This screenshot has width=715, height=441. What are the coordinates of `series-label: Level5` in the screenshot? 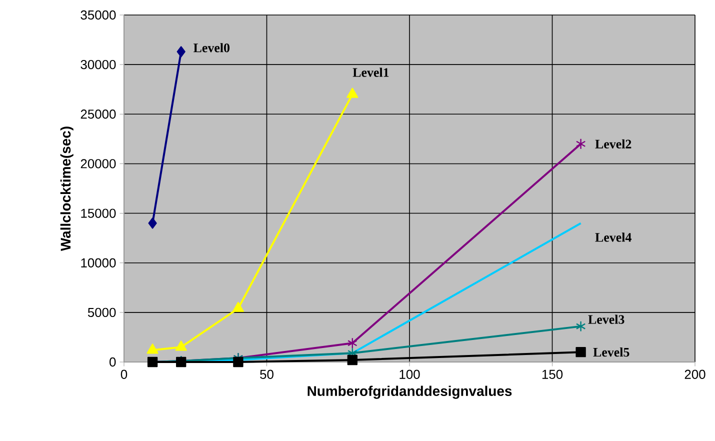 It's located at (611, 352).